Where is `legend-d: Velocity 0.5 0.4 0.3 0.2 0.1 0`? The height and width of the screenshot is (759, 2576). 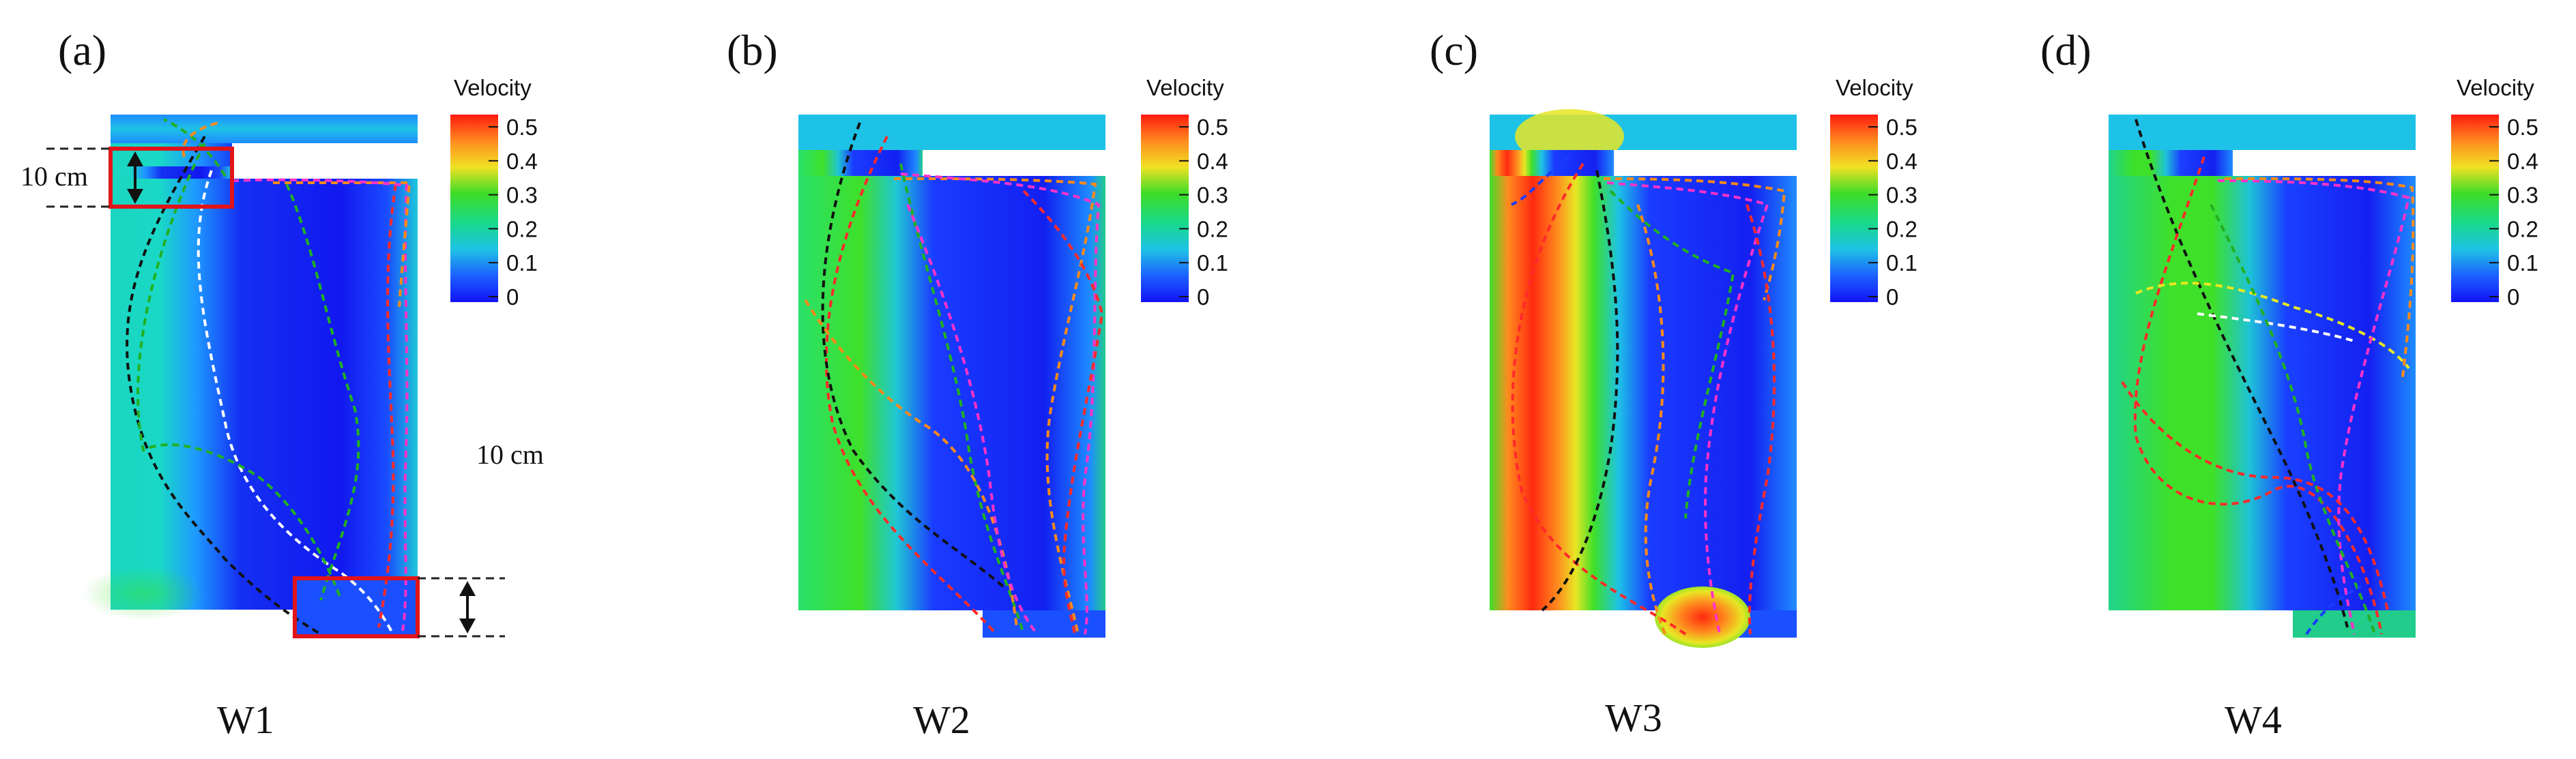
legend-d: Velocity 0.5 0.4 0.3 0.2 0.1 0 is located at coordinates (2494, 192).